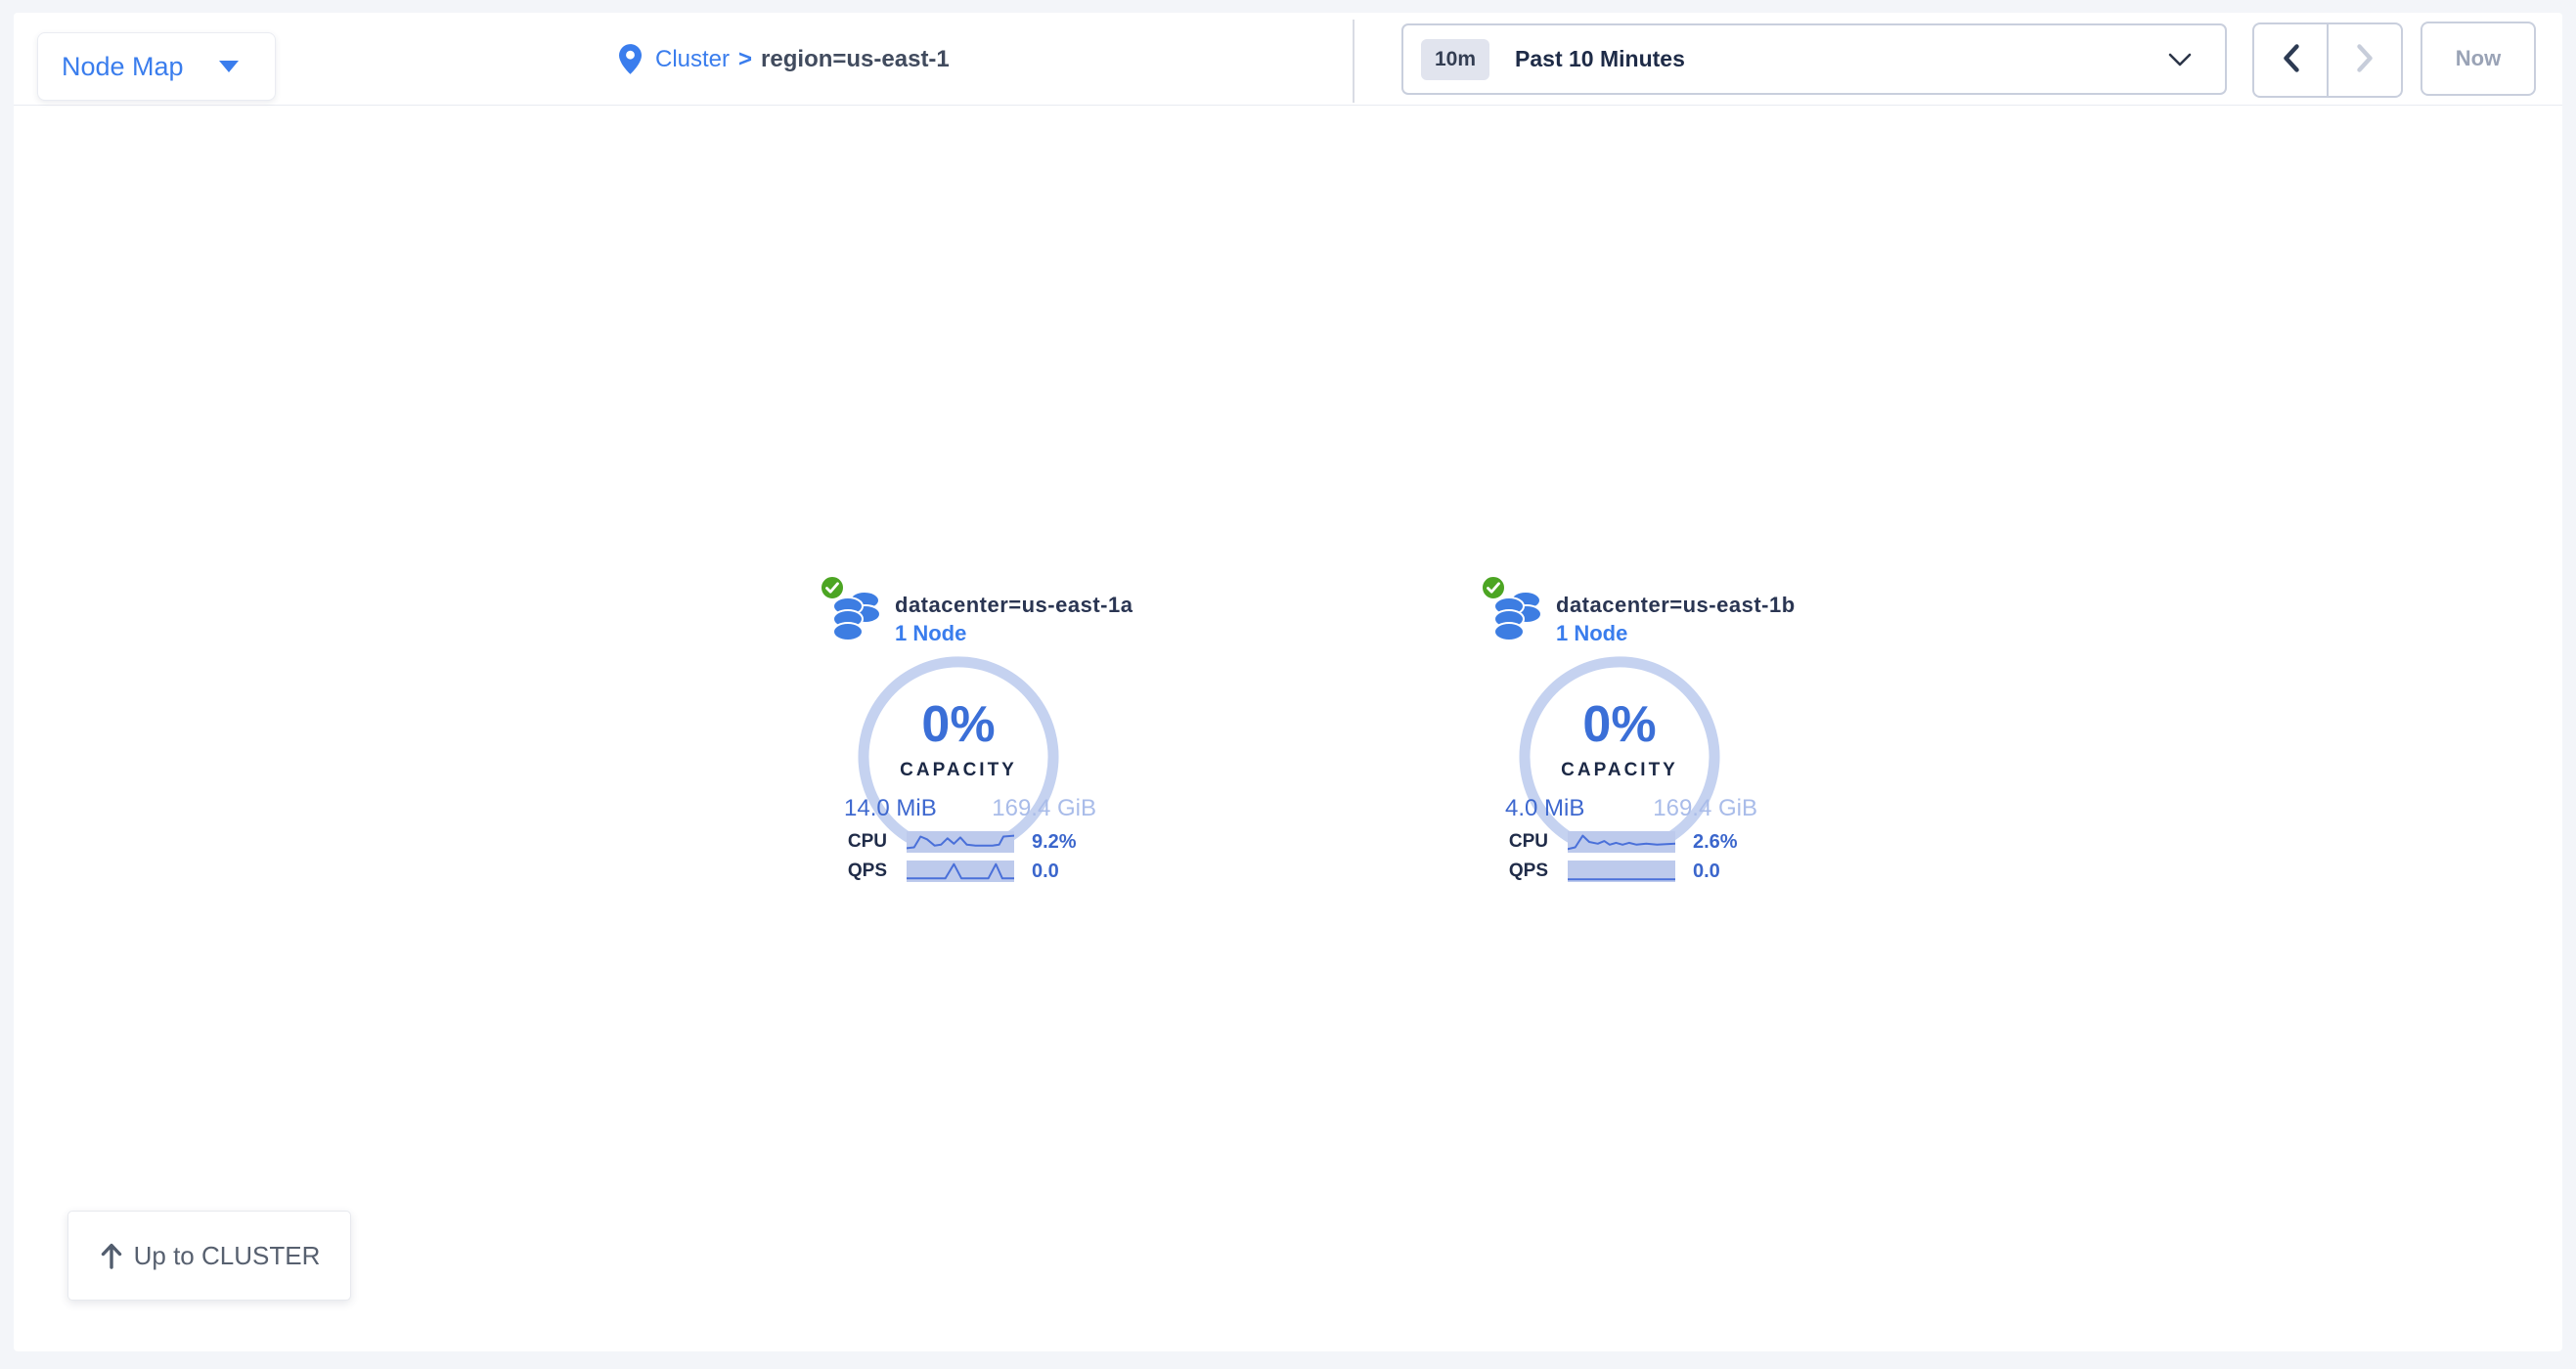 The height and width of the screenshot is (1369, 2576). What do you see at coordinates (227, 1255) in the screenshot?
I see `up-to-cluster-label: Up to CLUSTER` at bounding box center [227, 1255].